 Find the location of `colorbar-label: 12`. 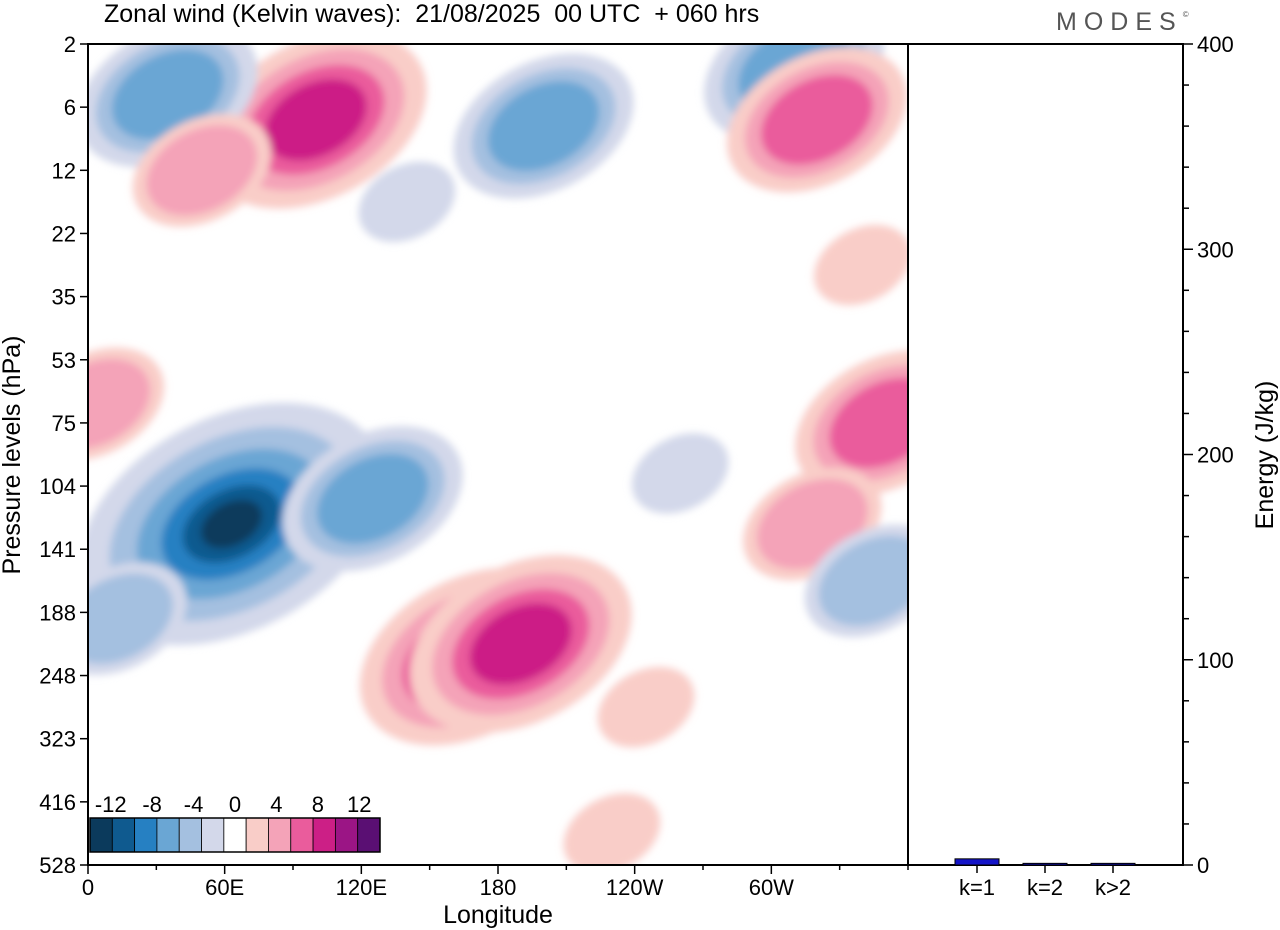

colorbar-label: 12 is located at coordinates (359, 804).